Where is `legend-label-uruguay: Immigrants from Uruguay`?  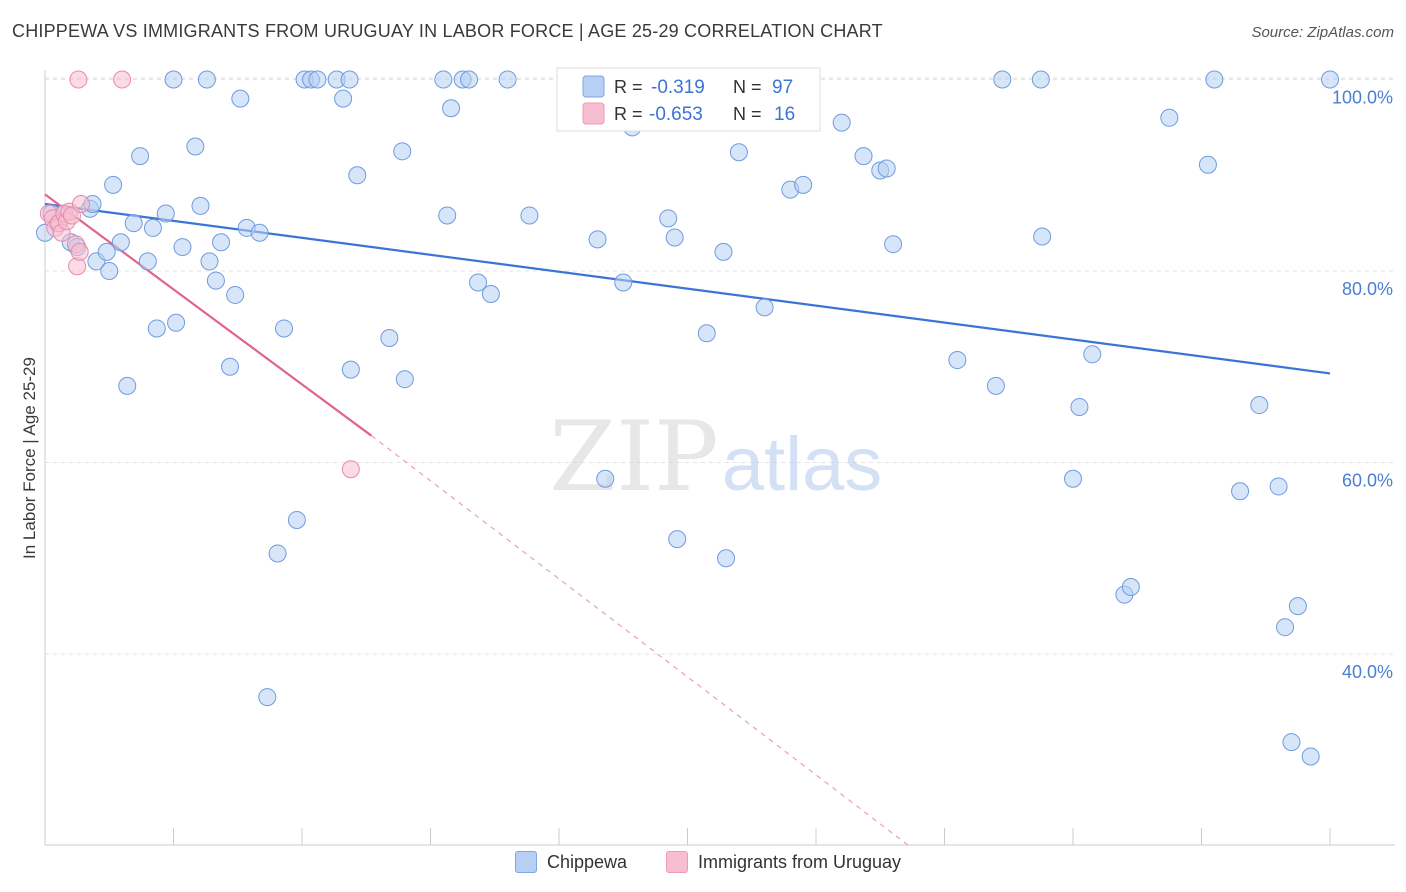
legend-label-uruguay: Immigrants from Uruguay is located at coordinates (800, 861).